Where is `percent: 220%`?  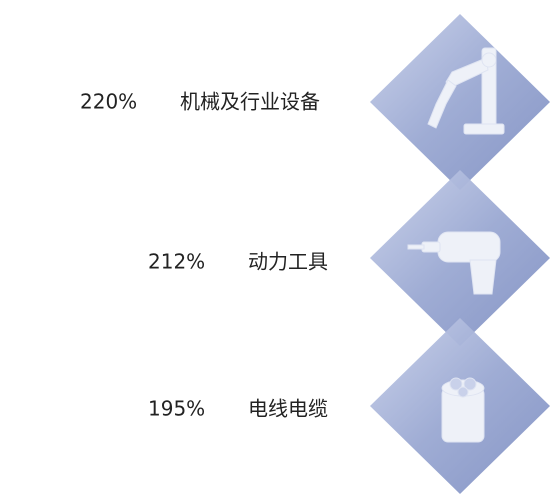
percent: 220% is located at coordinates (108, 102).